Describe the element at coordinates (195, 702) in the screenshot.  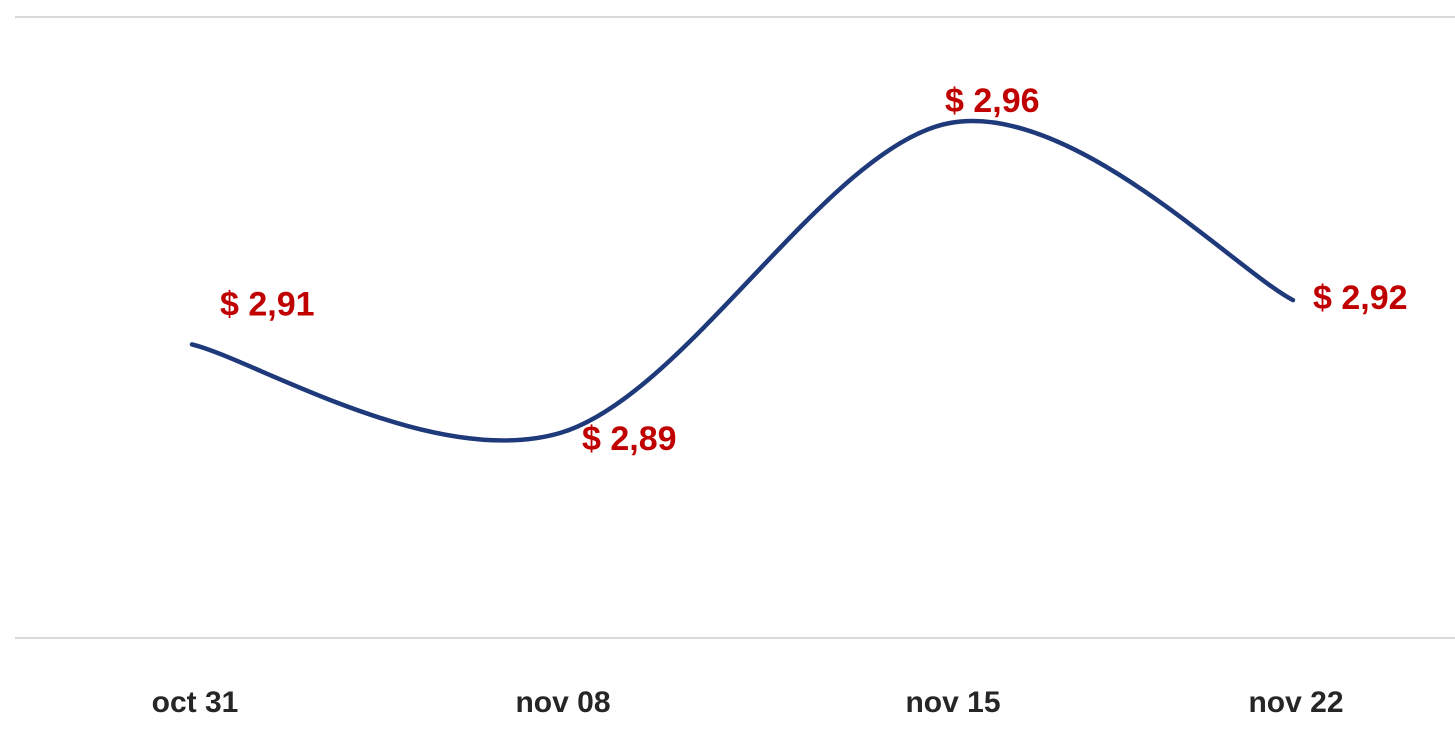
I see `x-tick-oct-31: oct 31` at that location.